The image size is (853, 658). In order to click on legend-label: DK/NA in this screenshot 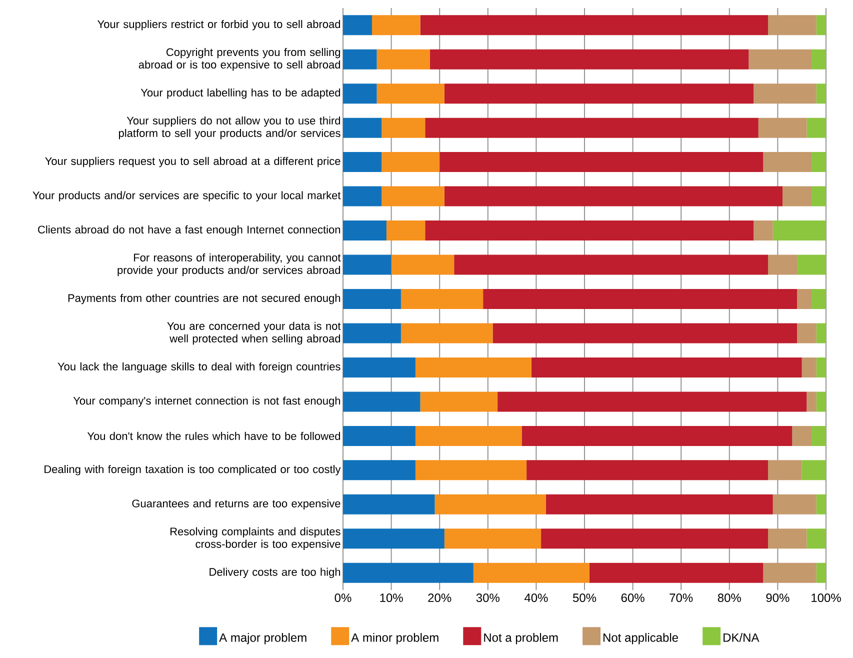, I will do `click(742, 637)`.